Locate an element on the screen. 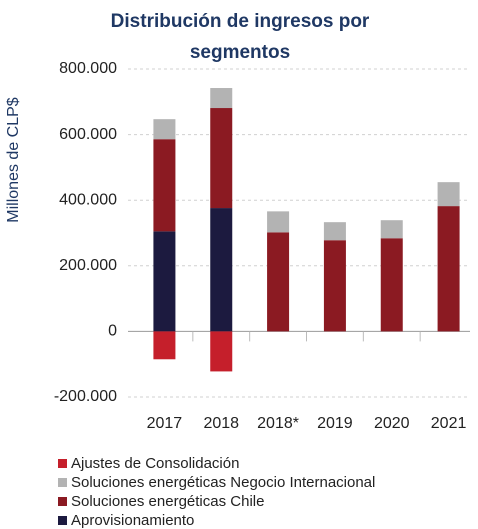 This screenshot has height=529, width=478. x-tick-label: 2019 is located at coordinates (335, 423).